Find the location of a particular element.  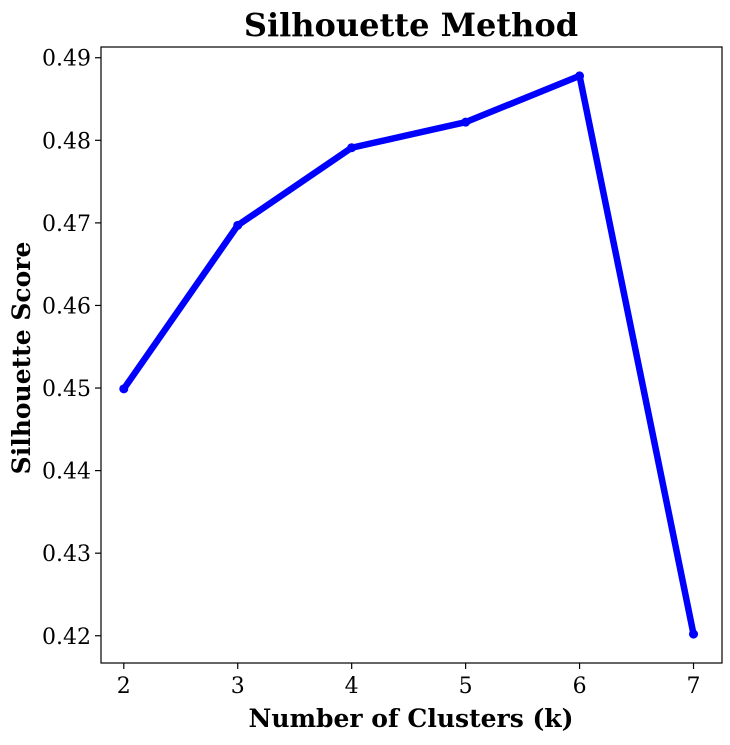

chart-title: Silhouette Method is located at coordinates (411, 25).